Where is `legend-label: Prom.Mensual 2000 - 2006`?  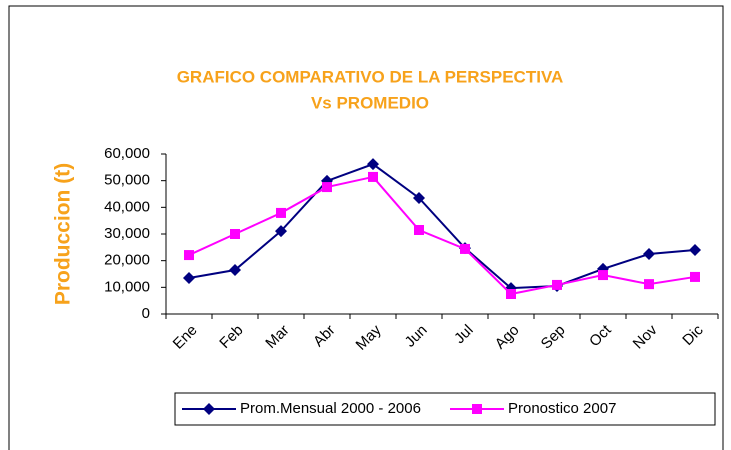 legend-label: Prom.Mensual 2000 - 2006 is located at coordinates (330, 408).